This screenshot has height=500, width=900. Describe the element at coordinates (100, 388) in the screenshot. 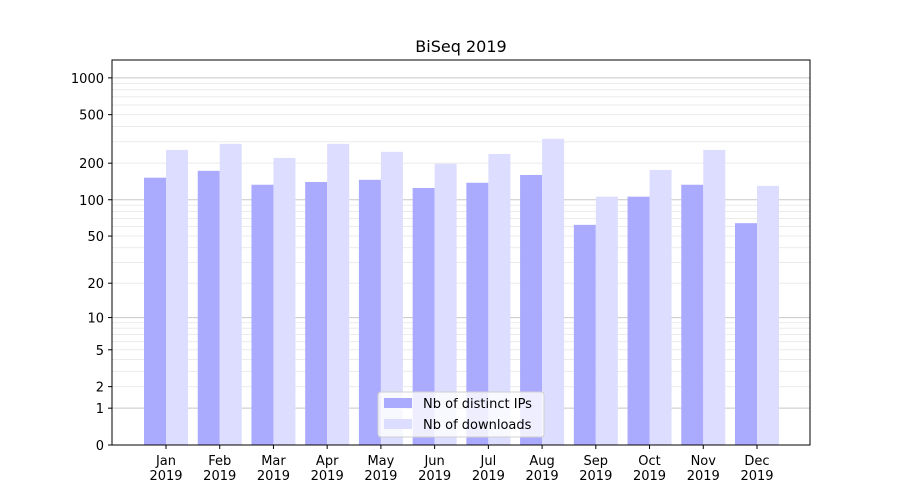

I see `y-tick-label: 2` at that location.